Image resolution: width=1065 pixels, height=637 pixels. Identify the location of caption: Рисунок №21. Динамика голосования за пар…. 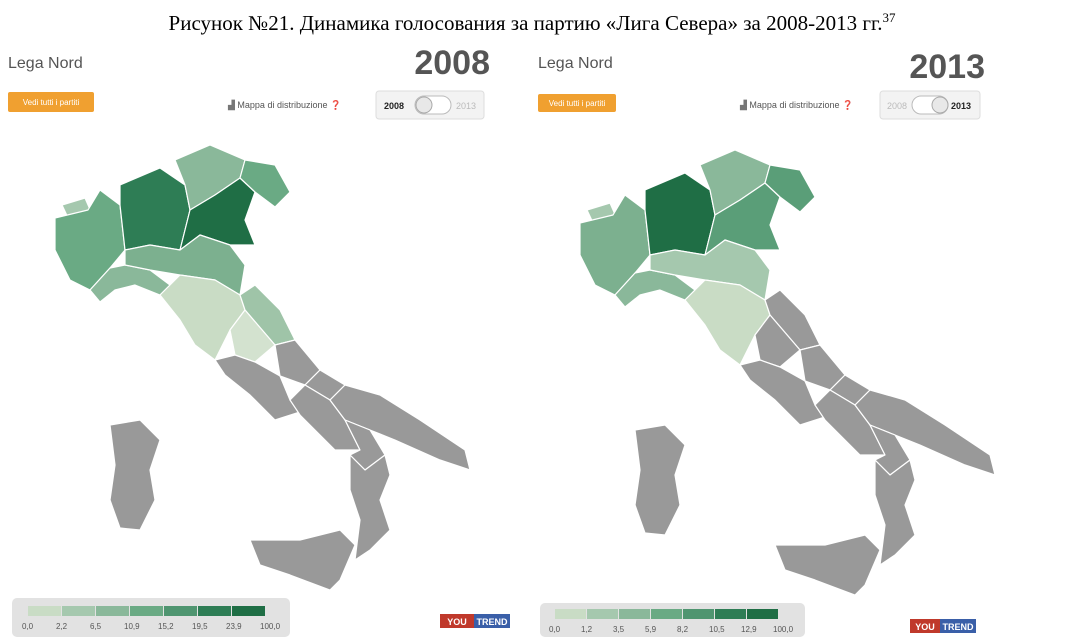
(532, 22).